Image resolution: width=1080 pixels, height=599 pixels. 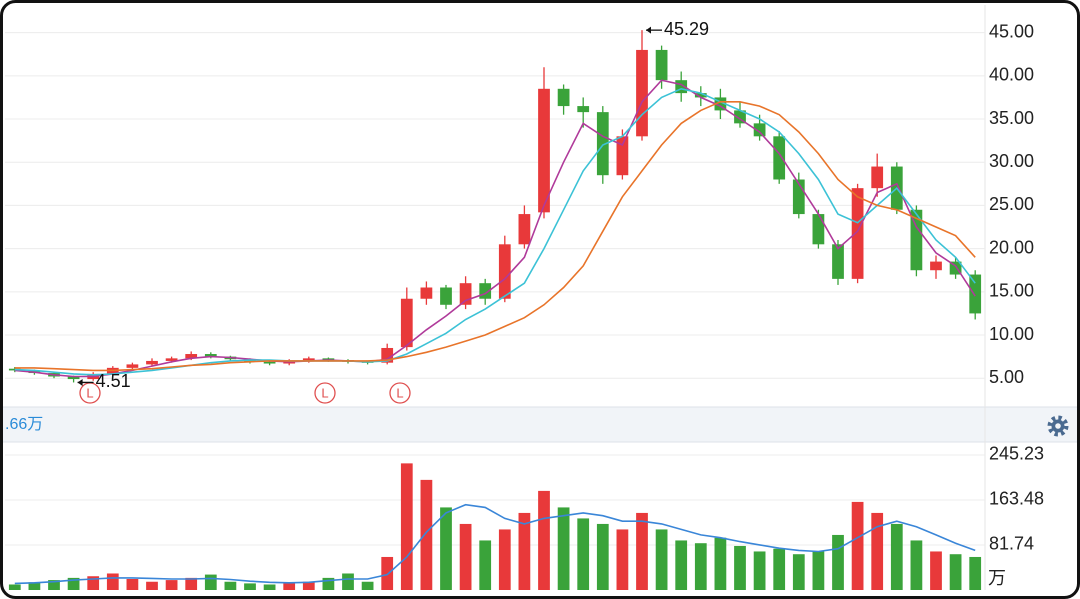 What do you see at coordinates (1016, 454) in the screenshot?
I see `volume-tick-label: 245.23` at bounding box center [1016, 454].